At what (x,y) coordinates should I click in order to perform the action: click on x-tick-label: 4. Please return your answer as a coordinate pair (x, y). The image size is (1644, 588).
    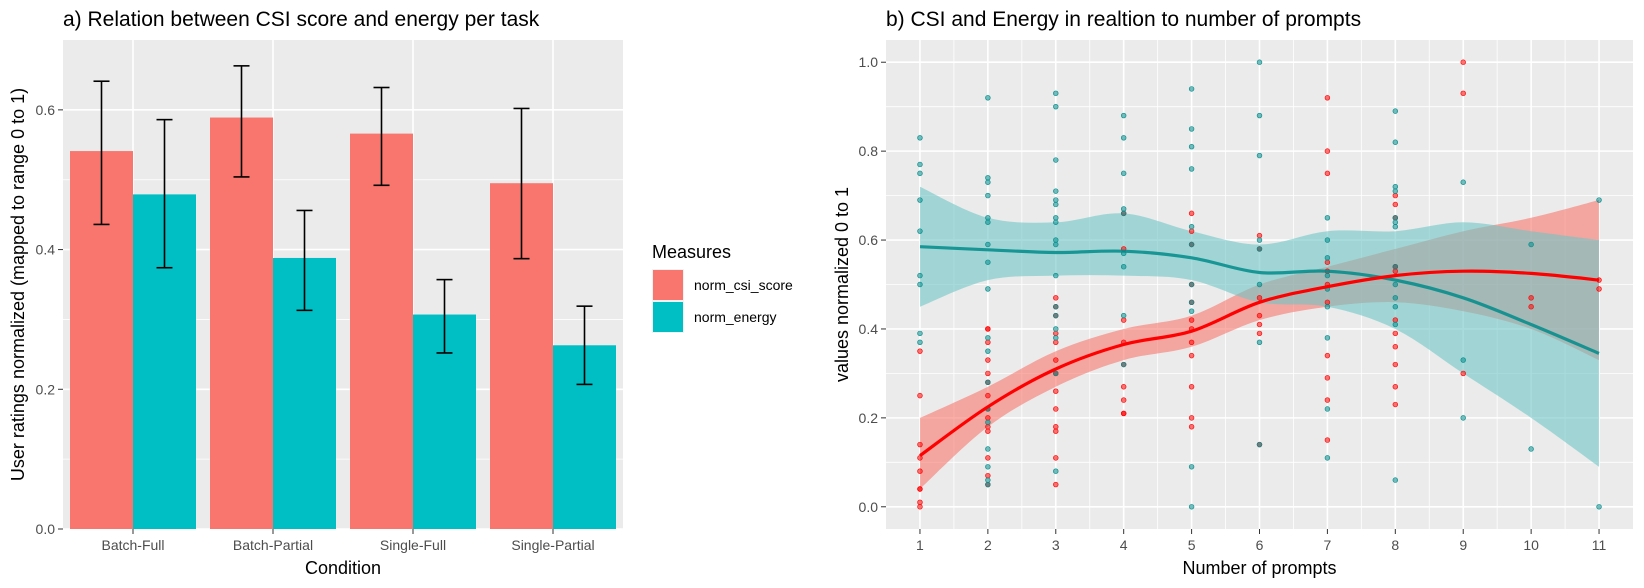
    Looking at the image, I should click on (1124, 545).